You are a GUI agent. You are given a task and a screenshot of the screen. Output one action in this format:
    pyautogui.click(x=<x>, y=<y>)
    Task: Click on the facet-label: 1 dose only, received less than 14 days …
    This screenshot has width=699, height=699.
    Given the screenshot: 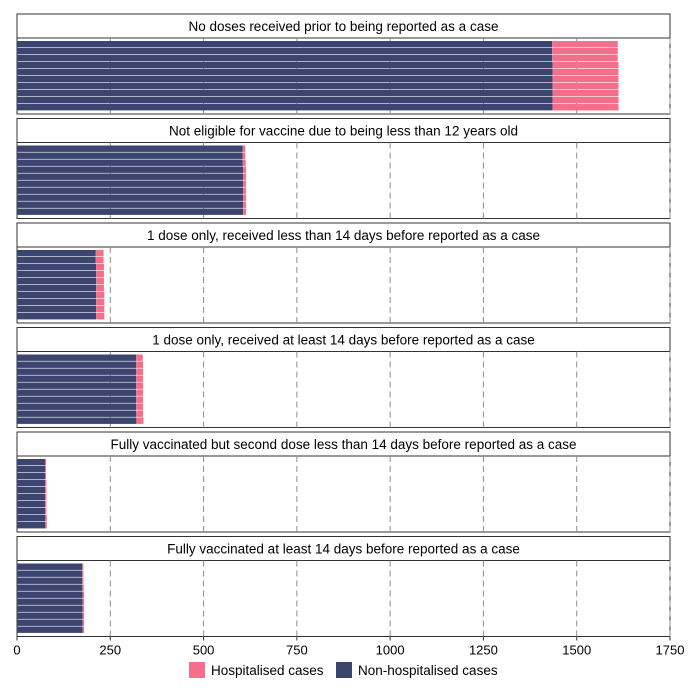 What is the action you would take?
    pyautogui.click(x=343, y=235)
    